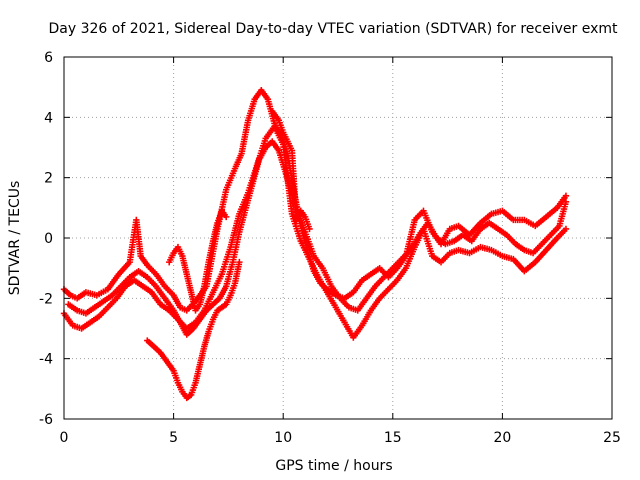 Image resolution: width=640 pixels, height=480 pixels. What do you see at coordinates (64, 438) in the screenshot?
I see `x-tick-label: 0` at bounding box center [64, 438].